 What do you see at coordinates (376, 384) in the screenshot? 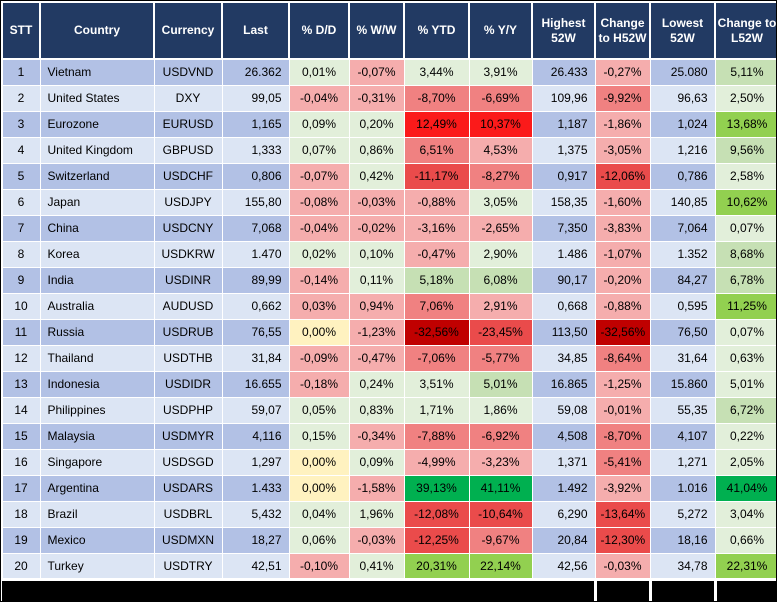
I see `cell-pct-ww: 0,24%` at bounding box center [376, 384].